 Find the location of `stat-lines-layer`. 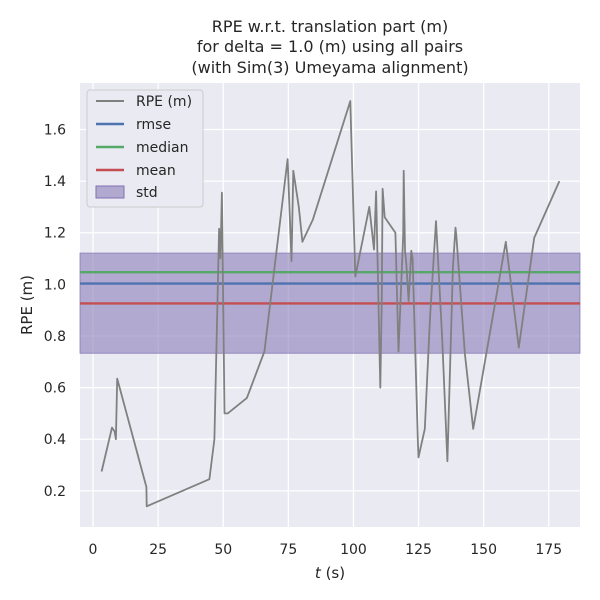

stat-lines-layer is located at coordinates (330, 288).